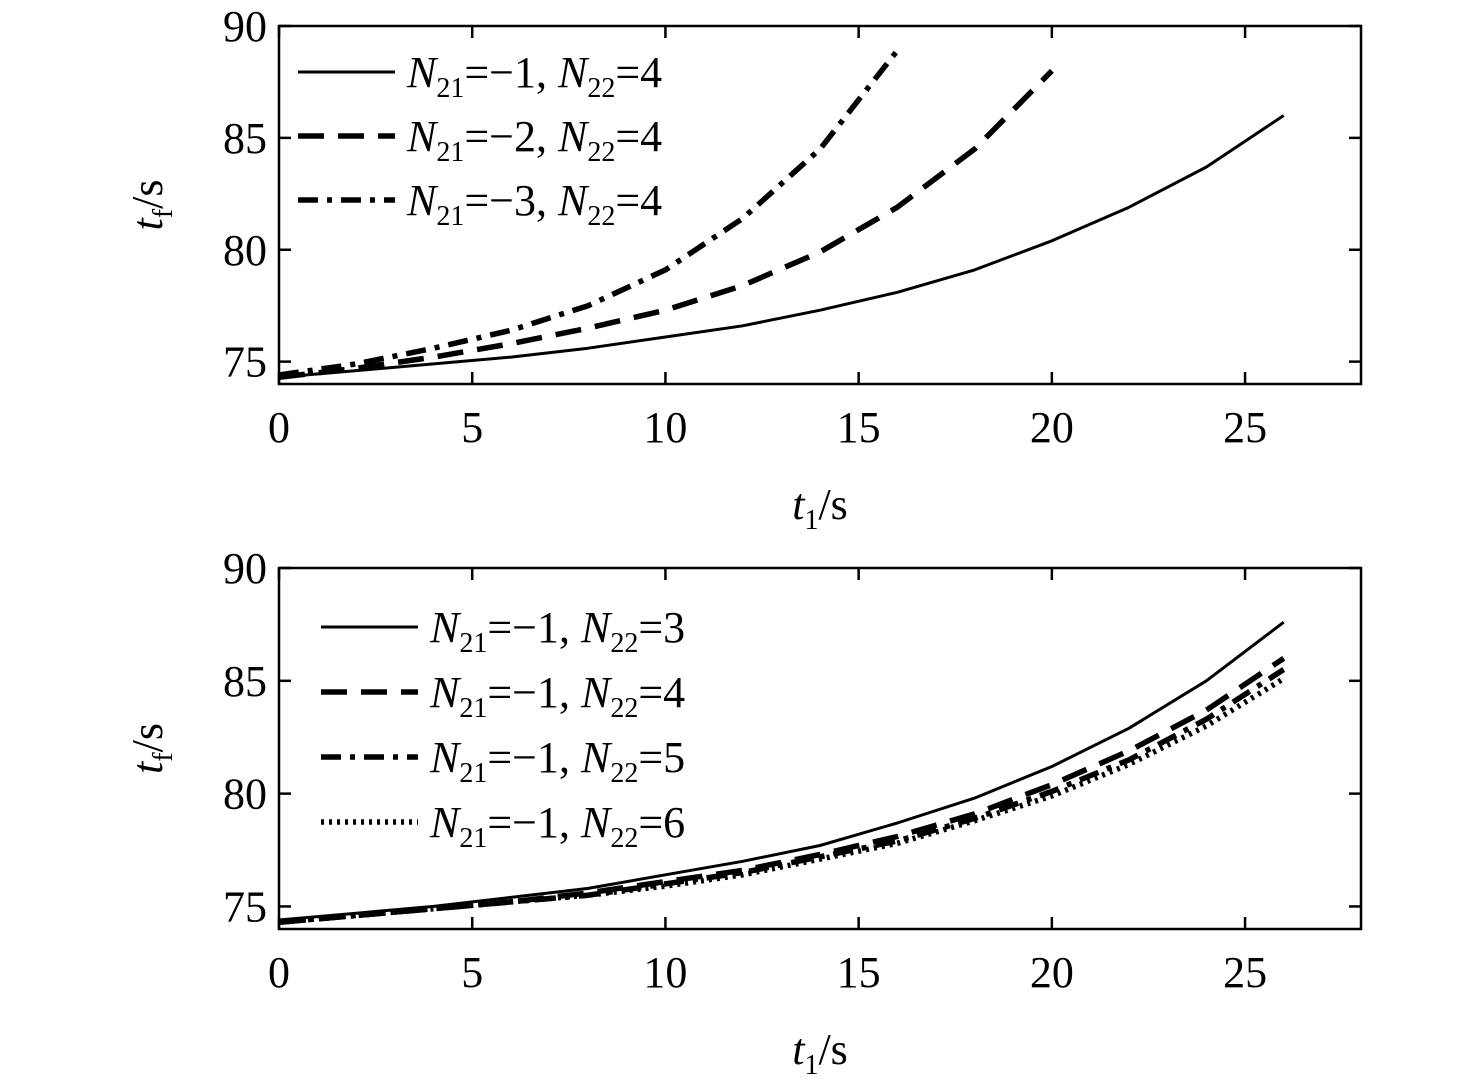 This screenshot has height=1087, width=1476. I want to click on legend-label: N21=−2, N22=4, so click(534, 140).